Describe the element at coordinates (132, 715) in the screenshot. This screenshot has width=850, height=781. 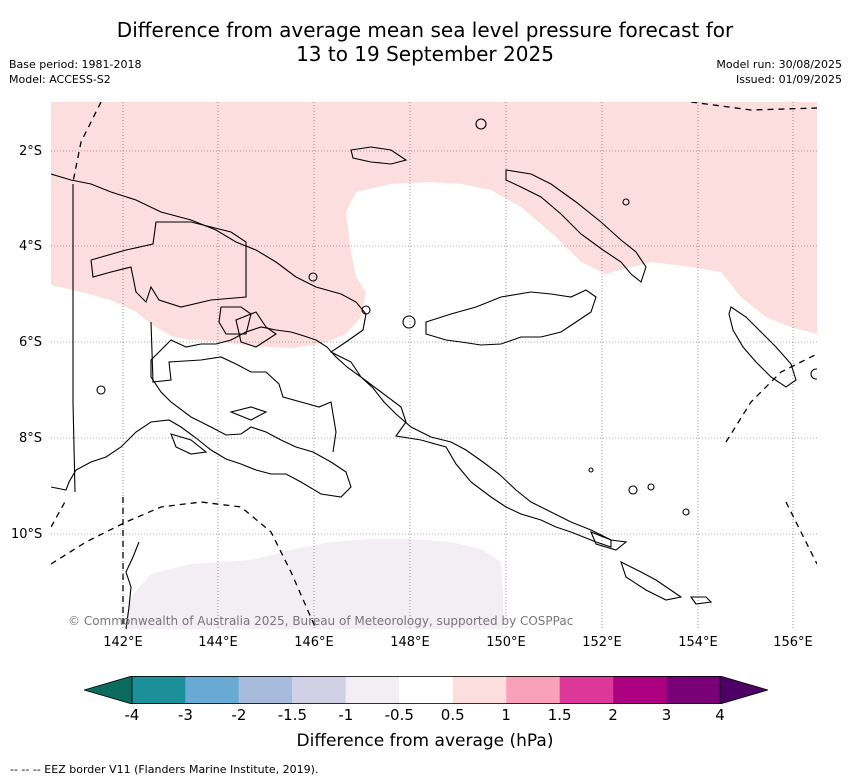
I see `colorbar-tick-label: -4` at that location.